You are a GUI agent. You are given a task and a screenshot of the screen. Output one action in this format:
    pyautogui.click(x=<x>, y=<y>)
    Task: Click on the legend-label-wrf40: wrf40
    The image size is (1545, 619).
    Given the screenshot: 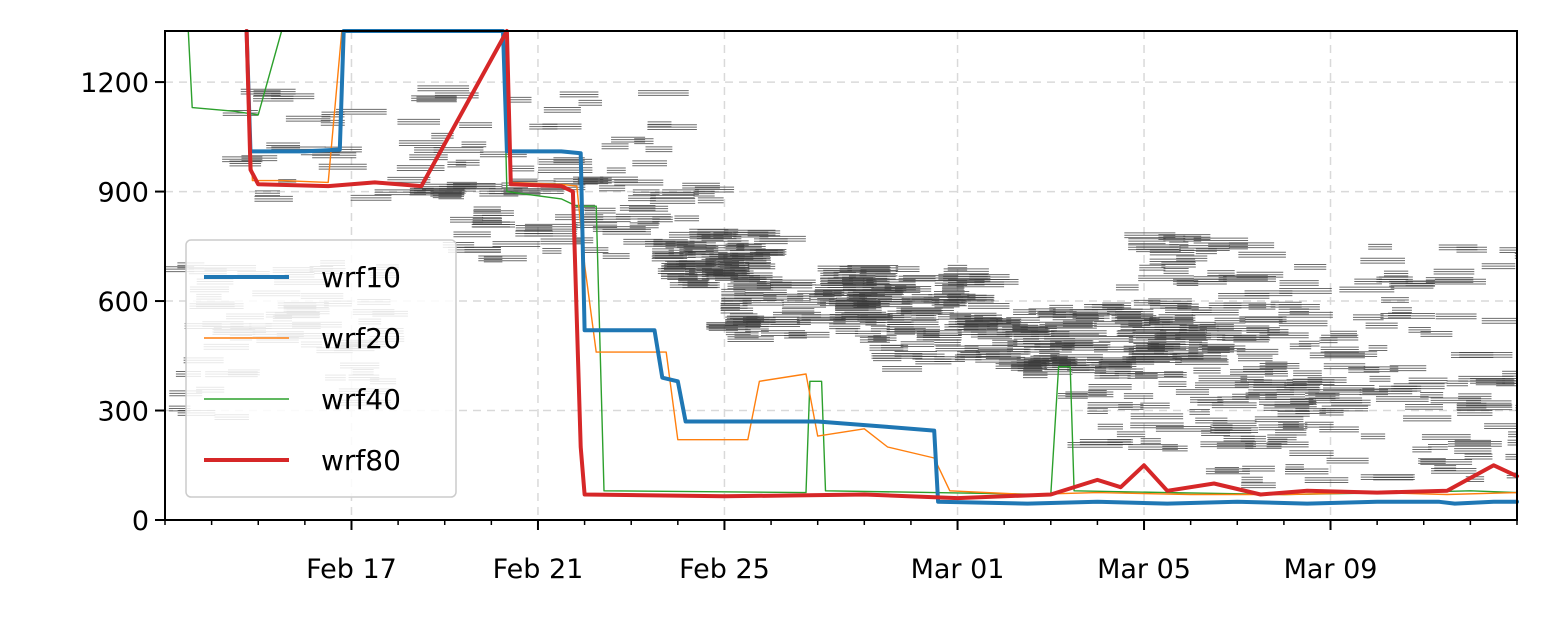 What is the action you would take?
    pyautogui.click(x=361, y=399)
    